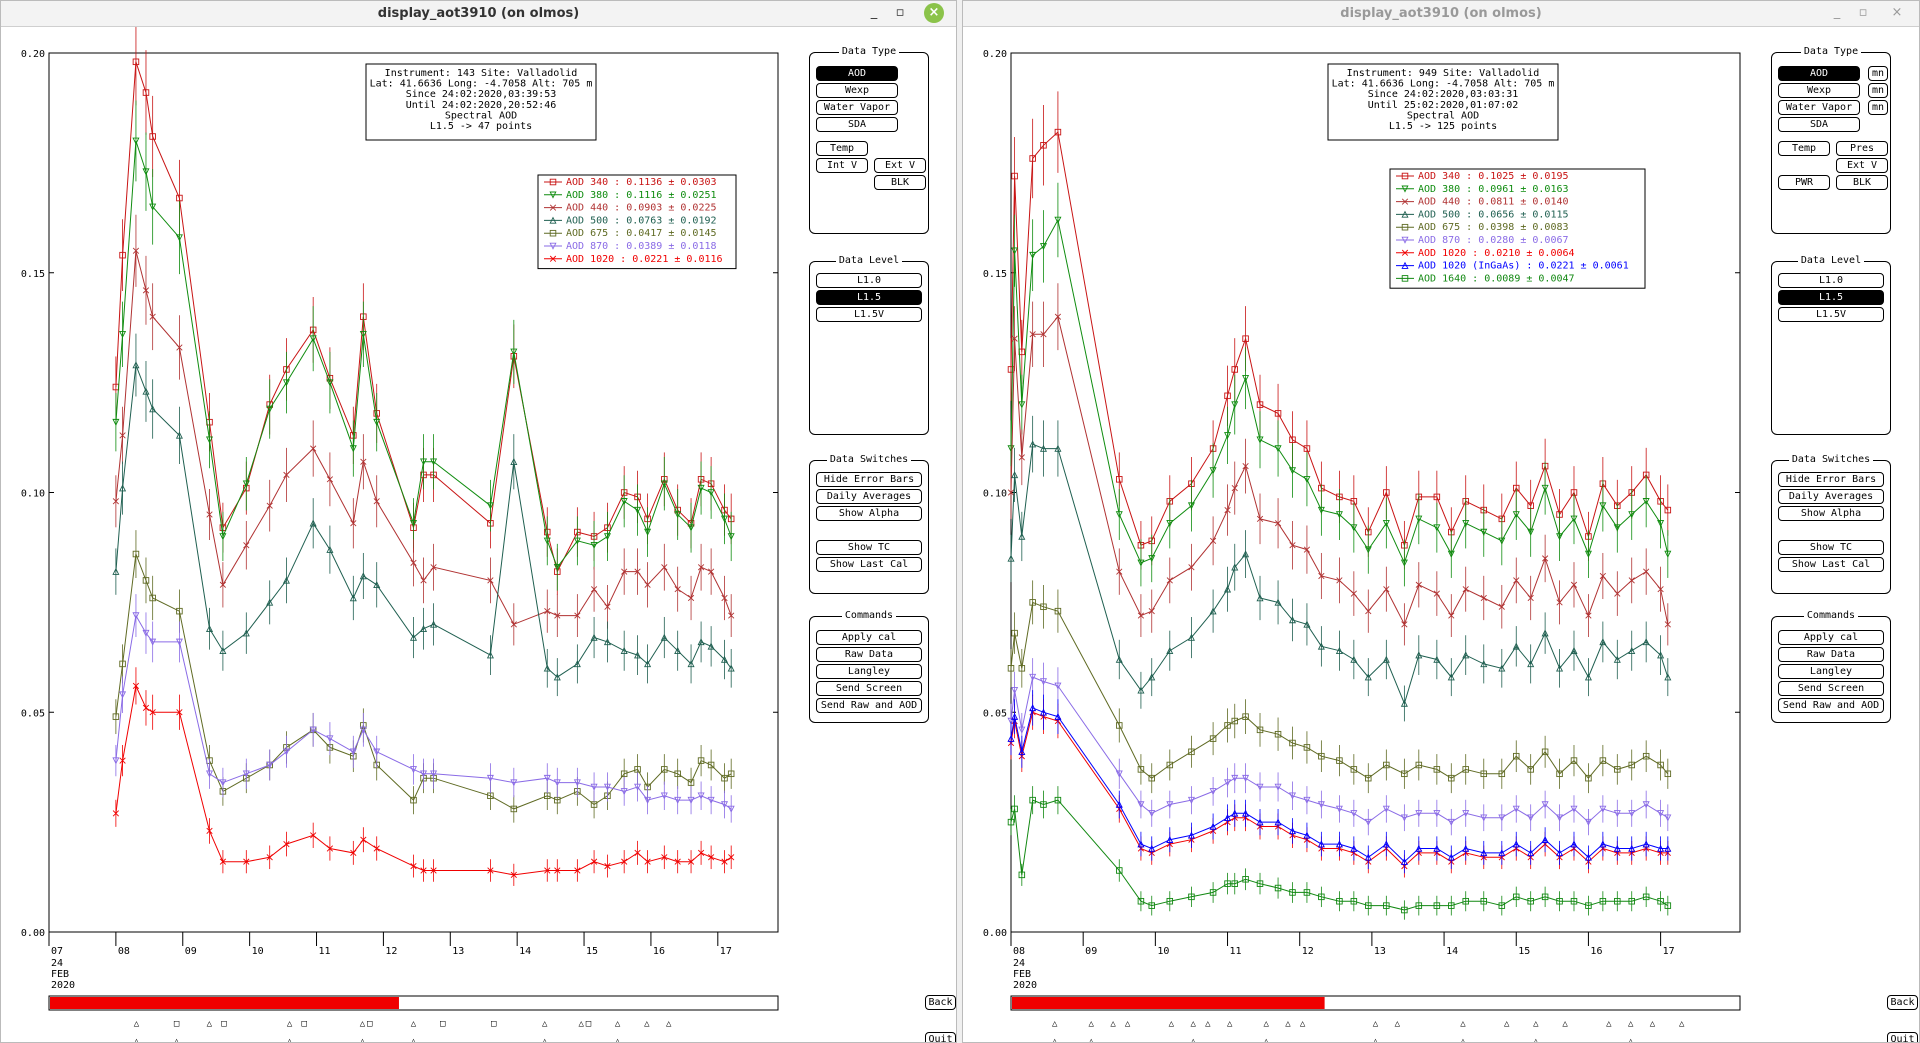  What do you see at coordinates (869, 637) in the screenshot?
I see `left-apply-cal-button: Apply cal` at bounding box center [869, 637].